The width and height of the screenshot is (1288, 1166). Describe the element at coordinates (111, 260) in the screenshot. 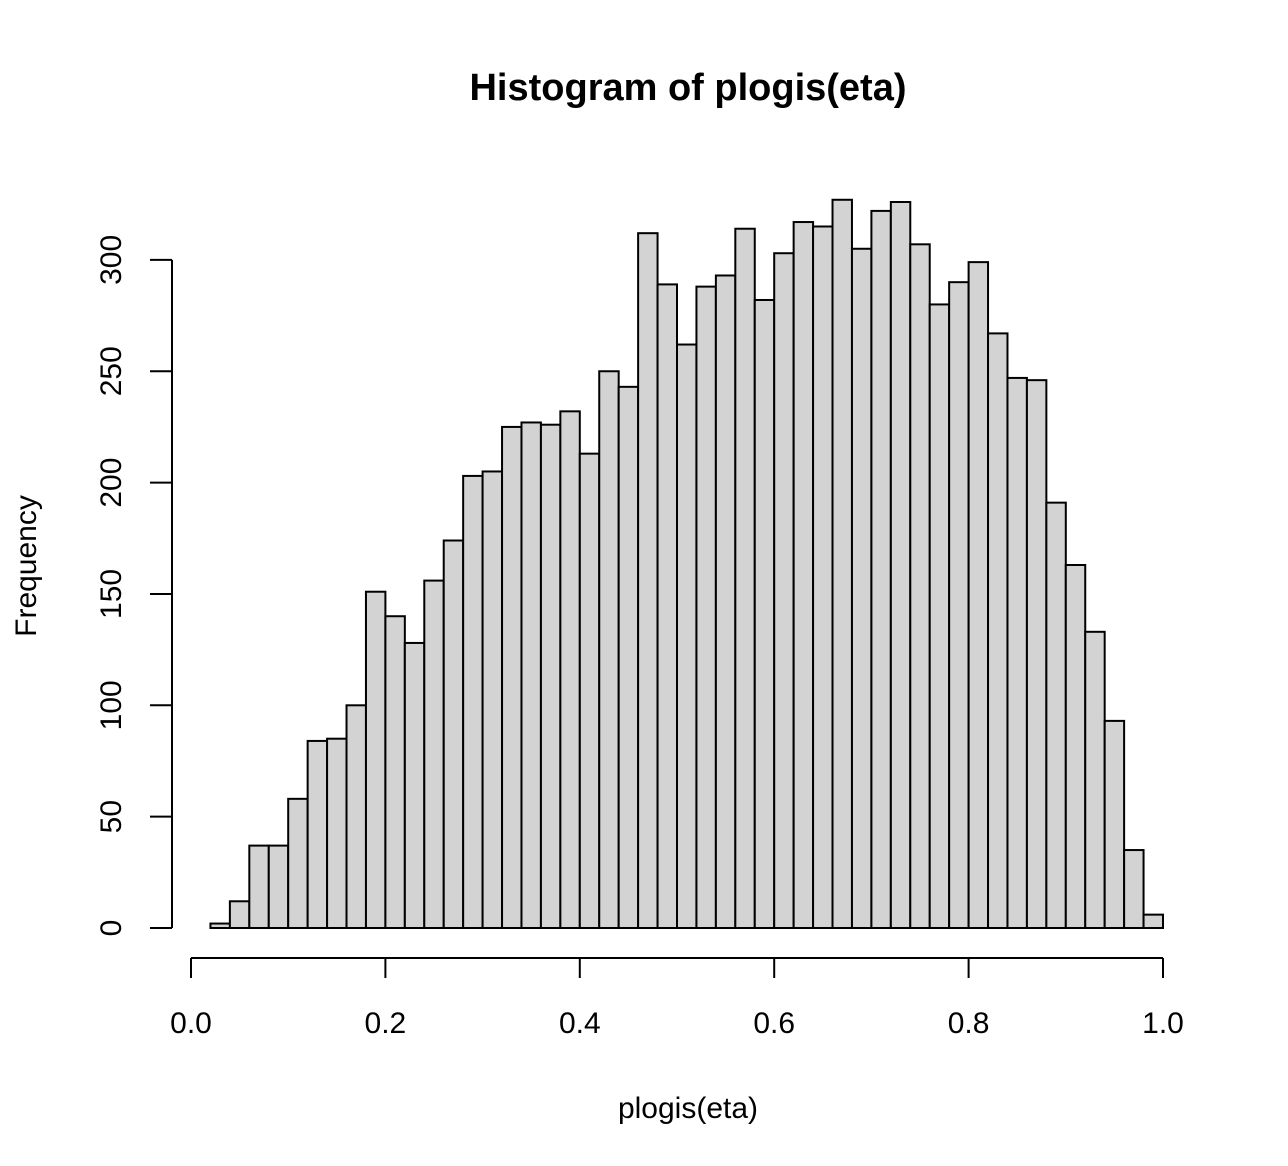

I see `y-tick-label: 300` at that location.